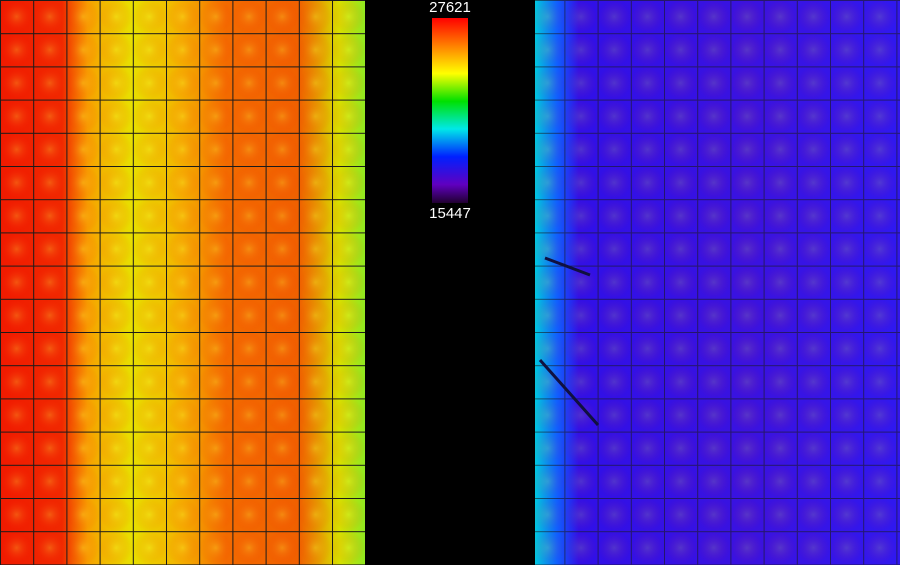  I want to click on colorbar, so click(450, 110).